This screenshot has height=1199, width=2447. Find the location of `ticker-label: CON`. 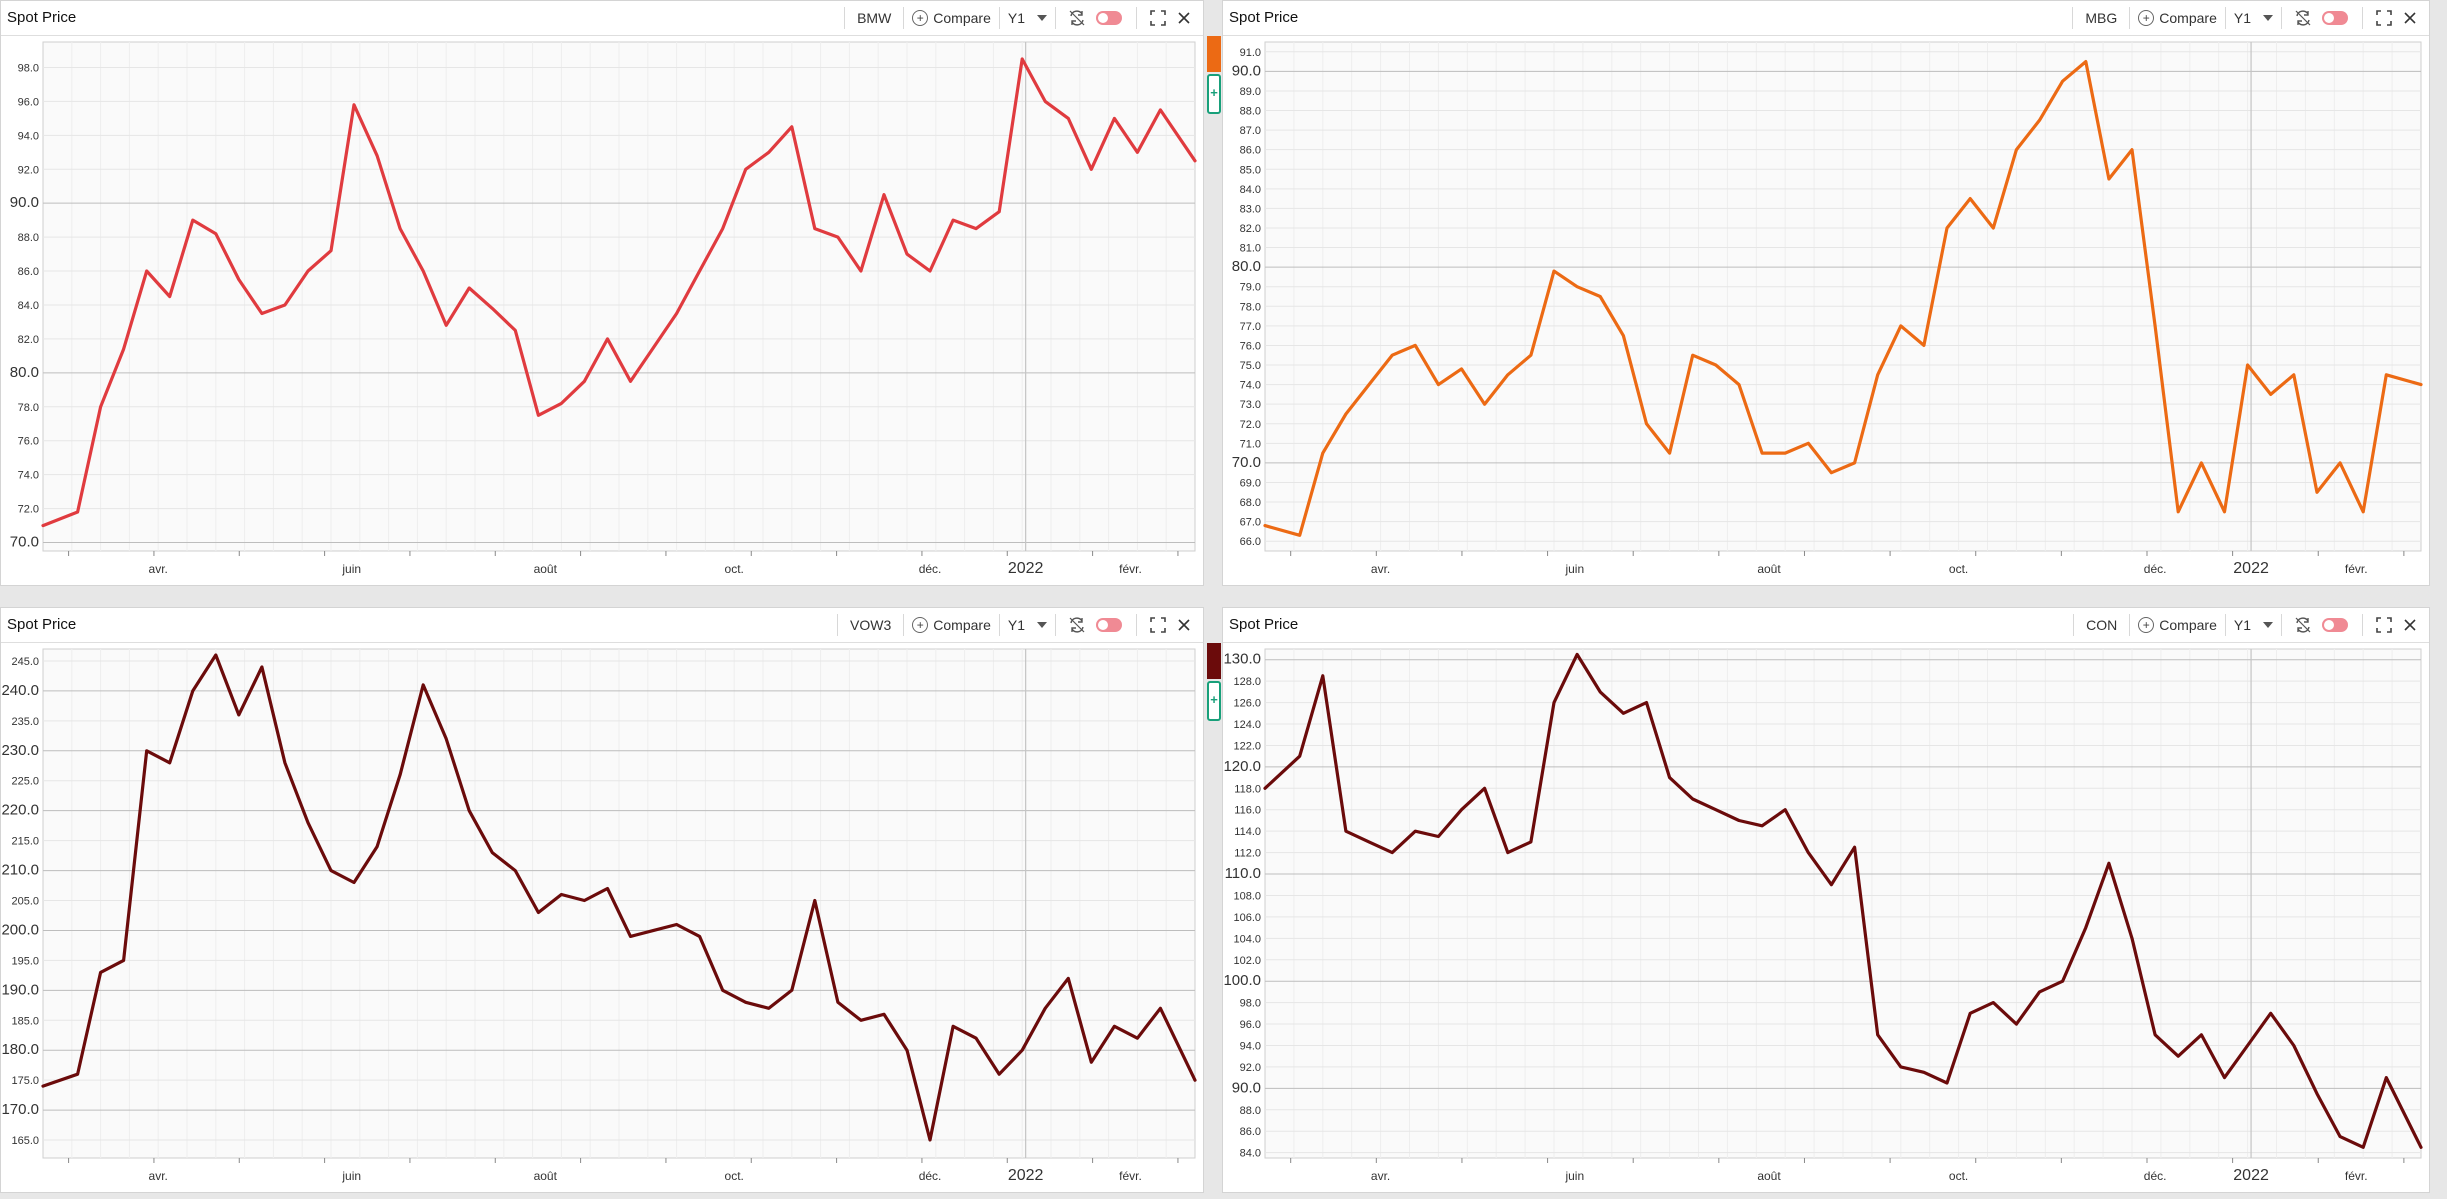

ticker-label: CON is located at coordinates (2102, 625).